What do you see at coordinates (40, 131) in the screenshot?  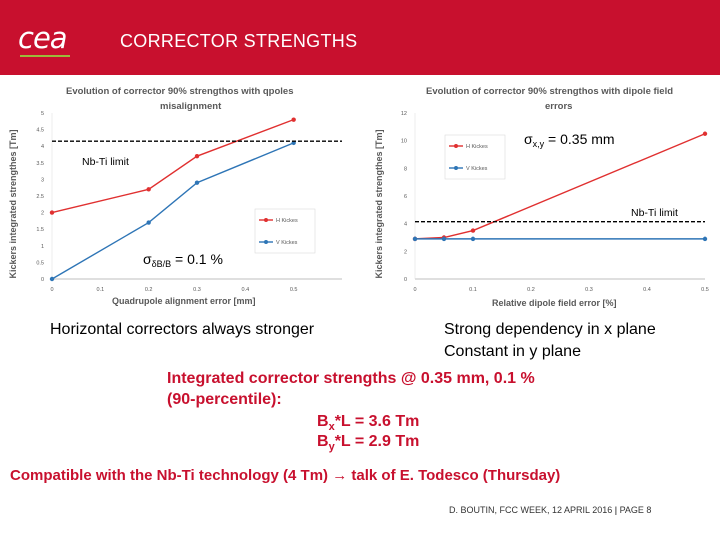 I see `y-tick-label: 4.5` at bounding box center [40, 131].